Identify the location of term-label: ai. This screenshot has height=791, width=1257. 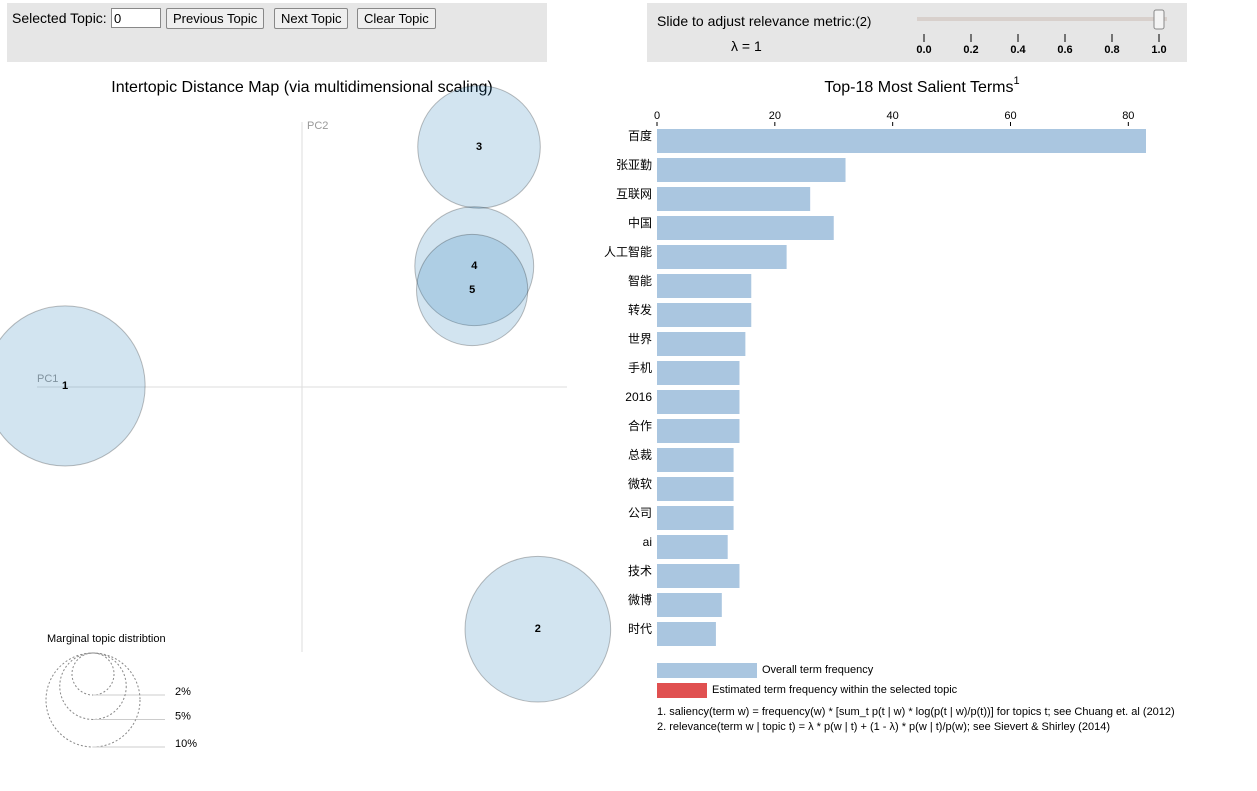
(647, 542).